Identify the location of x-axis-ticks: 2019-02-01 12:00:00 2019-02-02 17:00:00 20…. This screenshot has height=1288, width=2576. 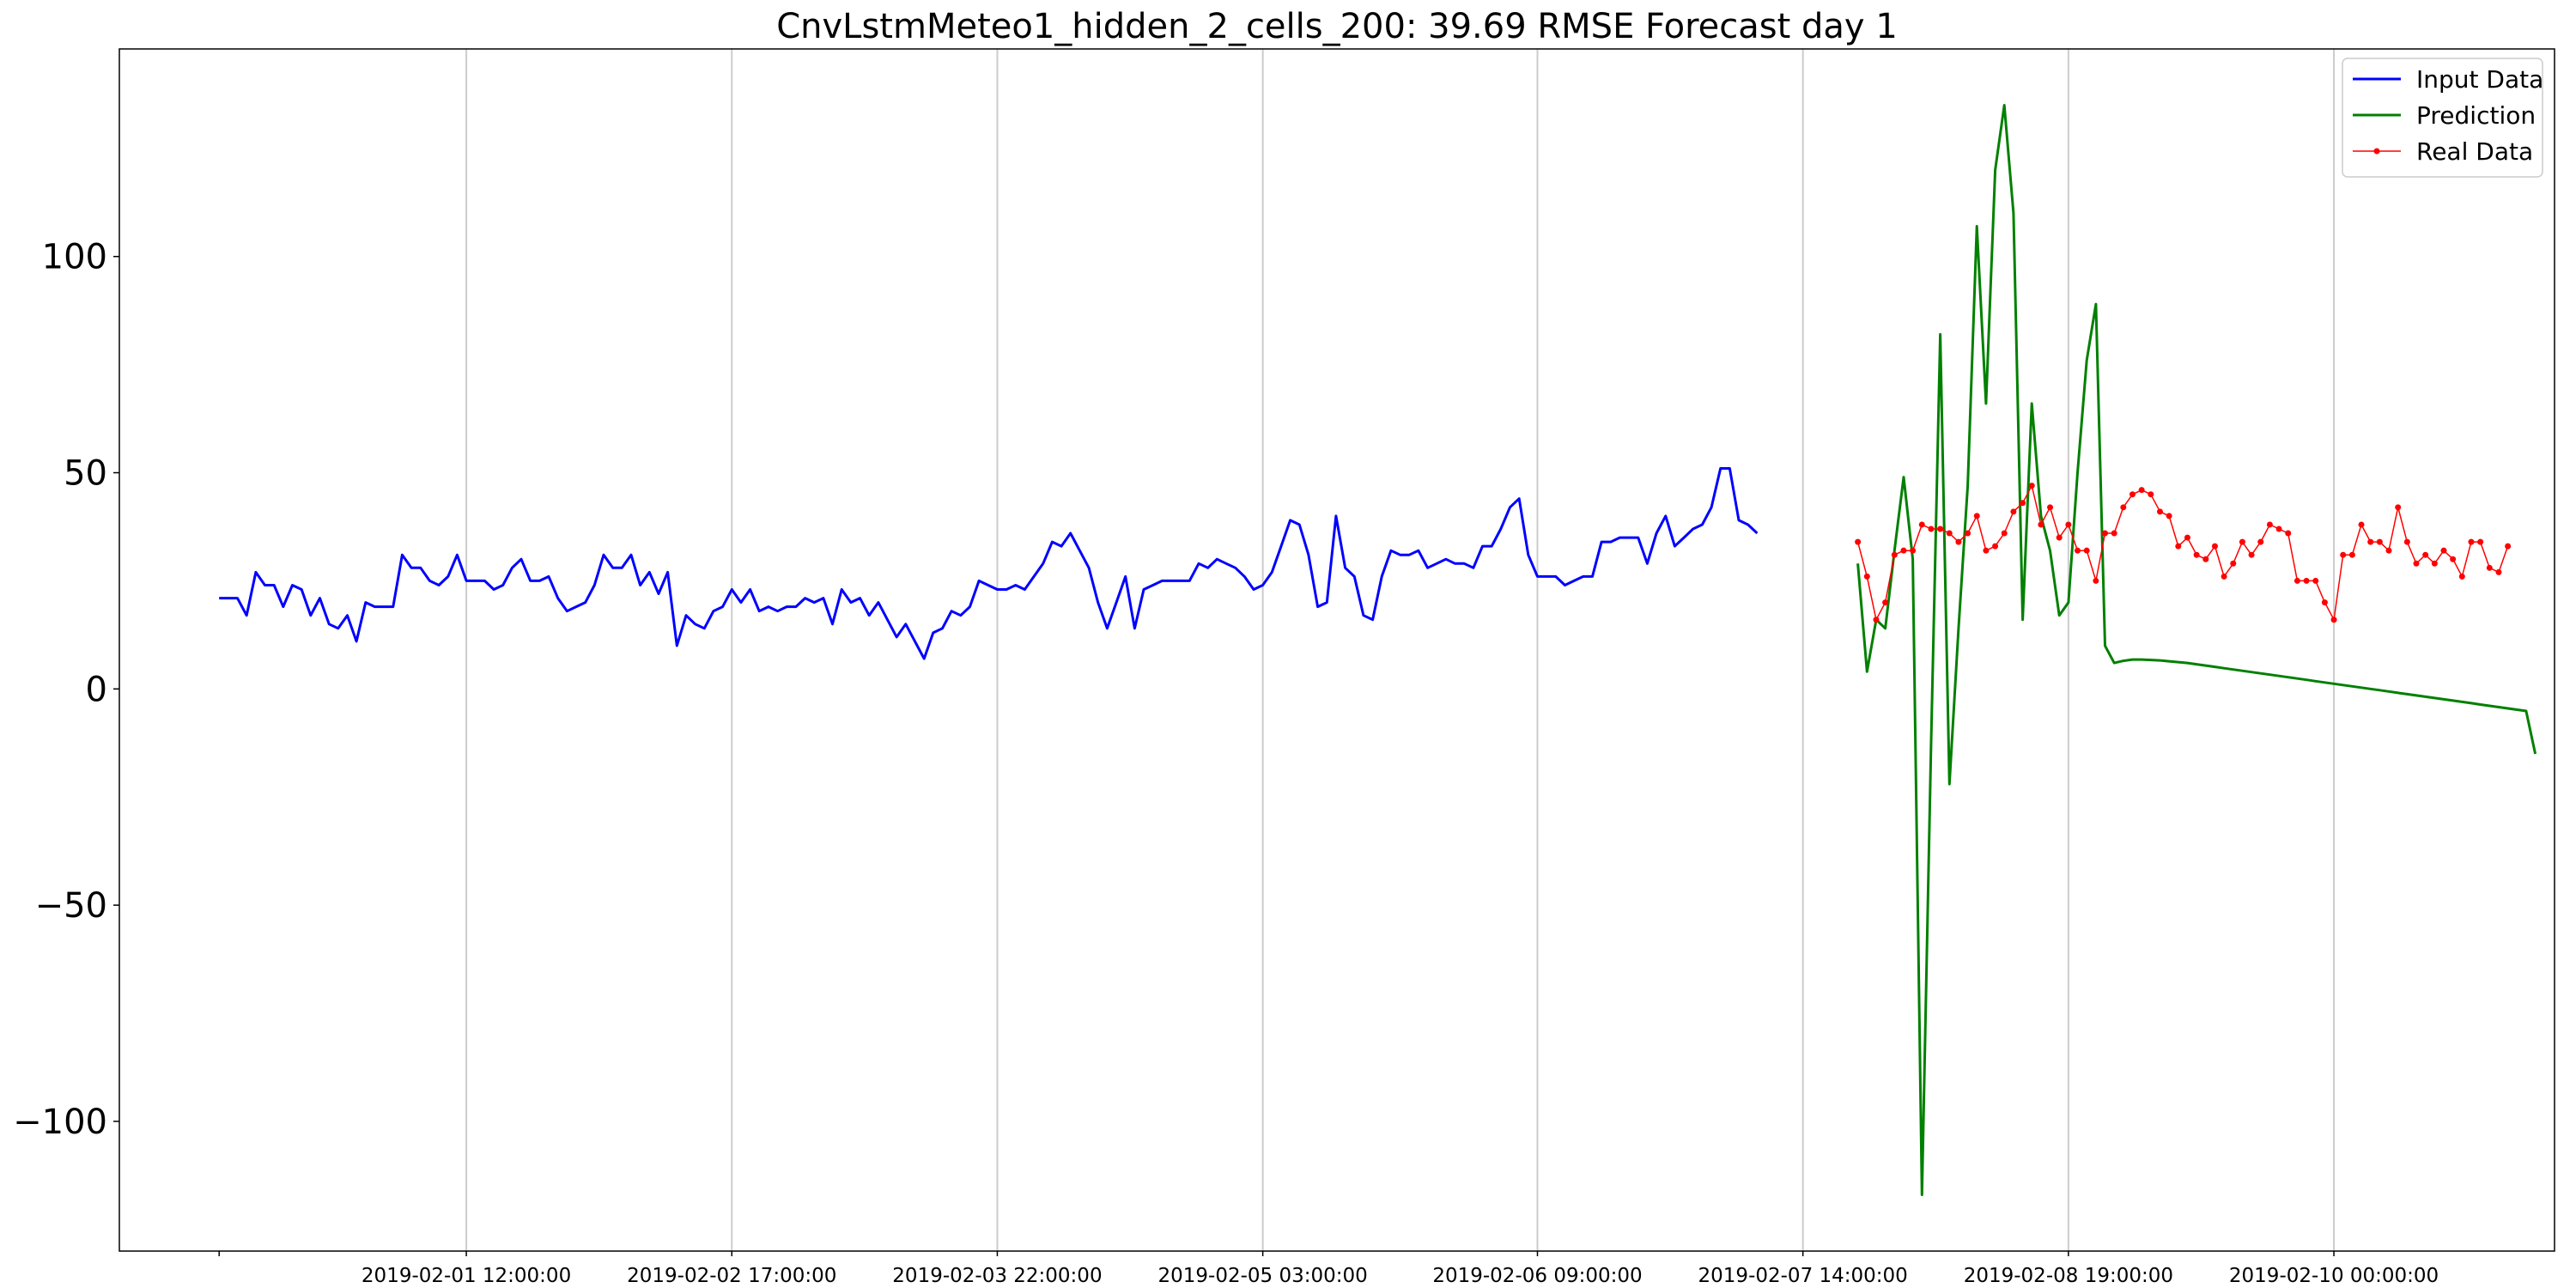
(1328, 1269).